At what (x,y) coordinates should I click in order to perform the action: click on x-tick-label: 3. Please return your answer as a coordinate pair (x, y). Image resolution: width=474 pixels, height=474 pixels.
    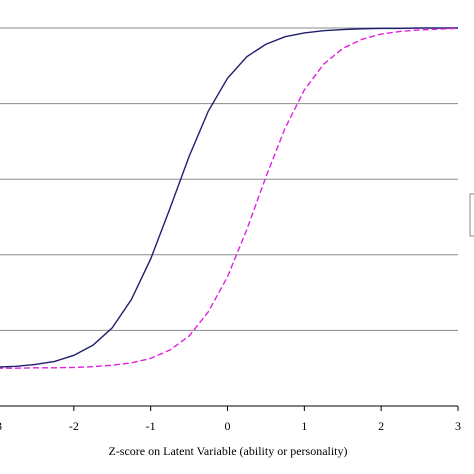
    Looking at the image, I should click on (458, 426).